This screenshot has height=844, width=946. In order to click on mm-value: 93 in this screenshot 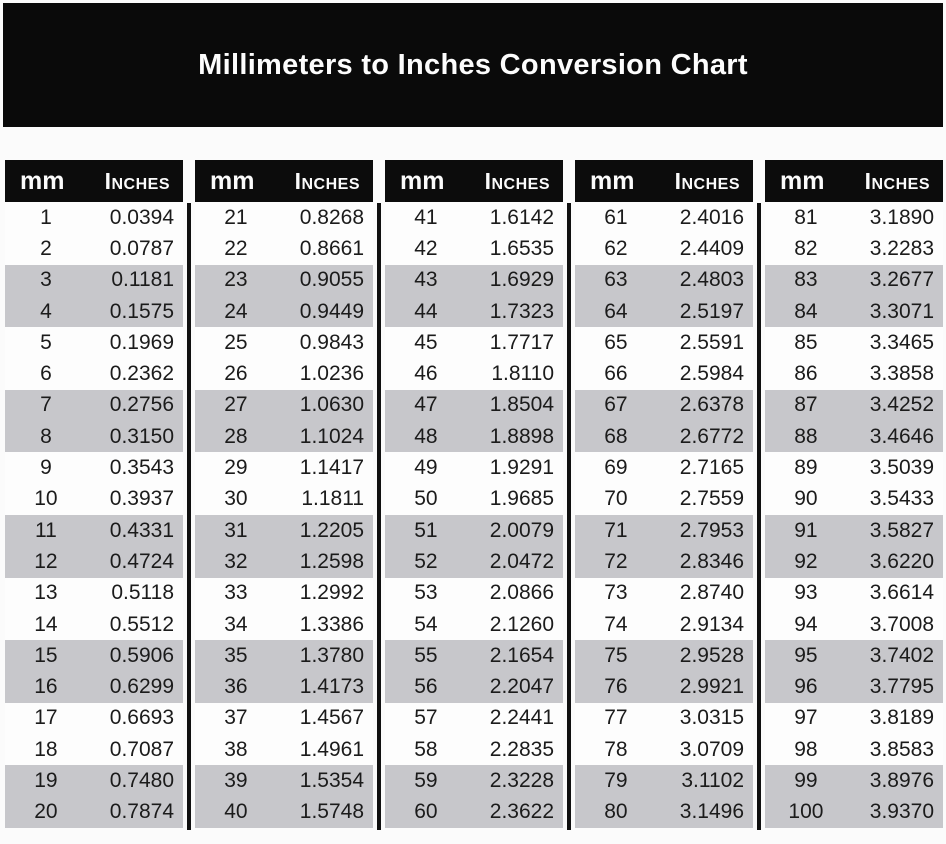, I will do `click(806, 593)`.